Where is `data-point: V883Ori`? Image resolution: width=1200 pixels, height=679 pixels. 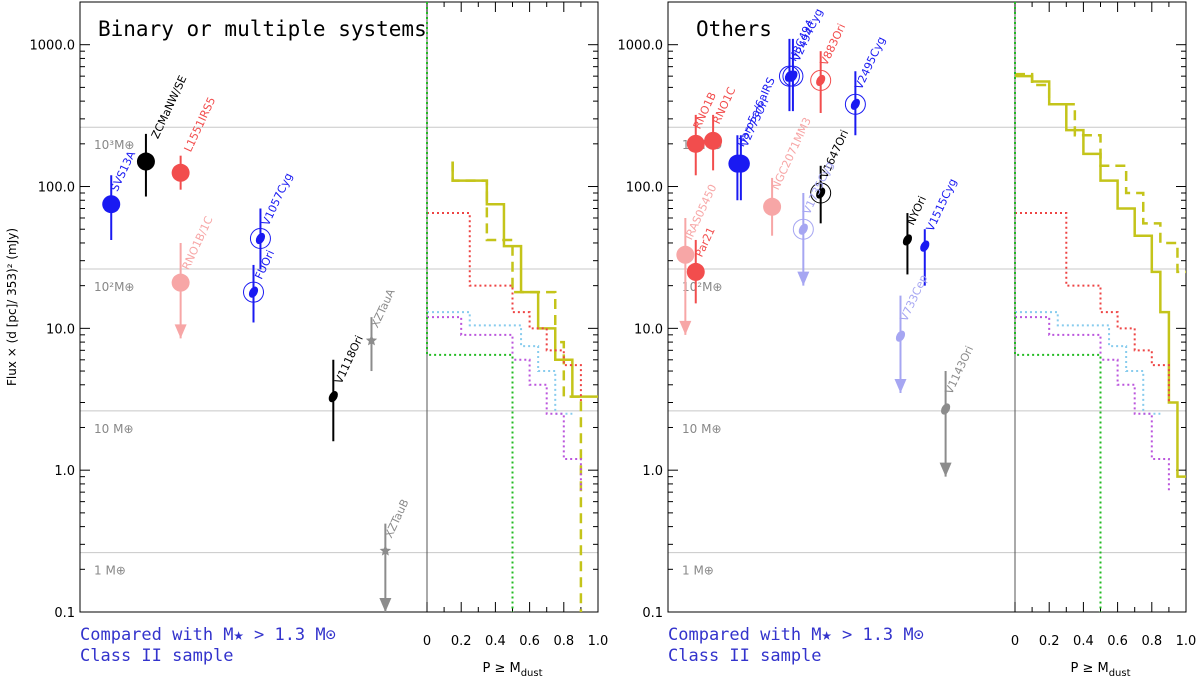
data-point: V883Ori is located at coordinates (829, 67).